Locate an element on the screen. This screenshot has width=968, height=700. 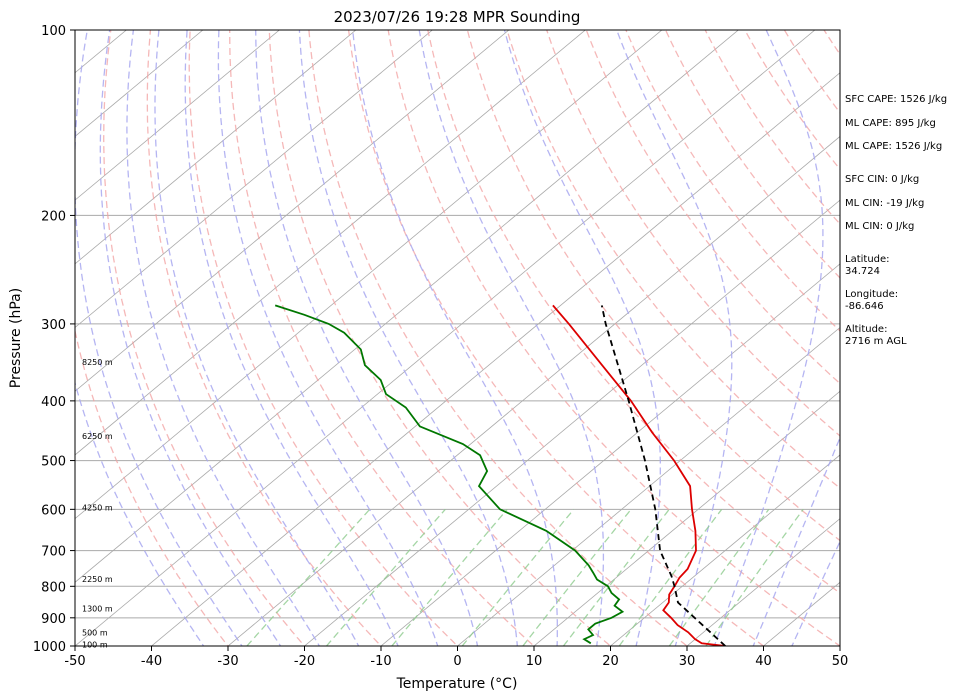
altitude-marker-label: 500 m is located at coordinates (95, 632).